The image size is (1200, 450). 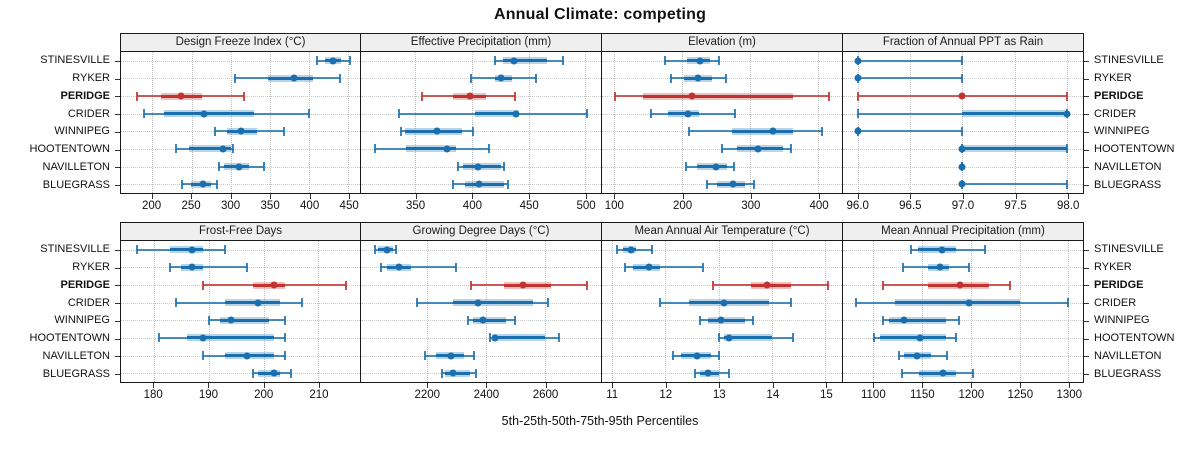 What do you see at coordinates (453, 373) in the screenshot?
I see `median-dot-bluegrass` at bounding box center [453, 373].